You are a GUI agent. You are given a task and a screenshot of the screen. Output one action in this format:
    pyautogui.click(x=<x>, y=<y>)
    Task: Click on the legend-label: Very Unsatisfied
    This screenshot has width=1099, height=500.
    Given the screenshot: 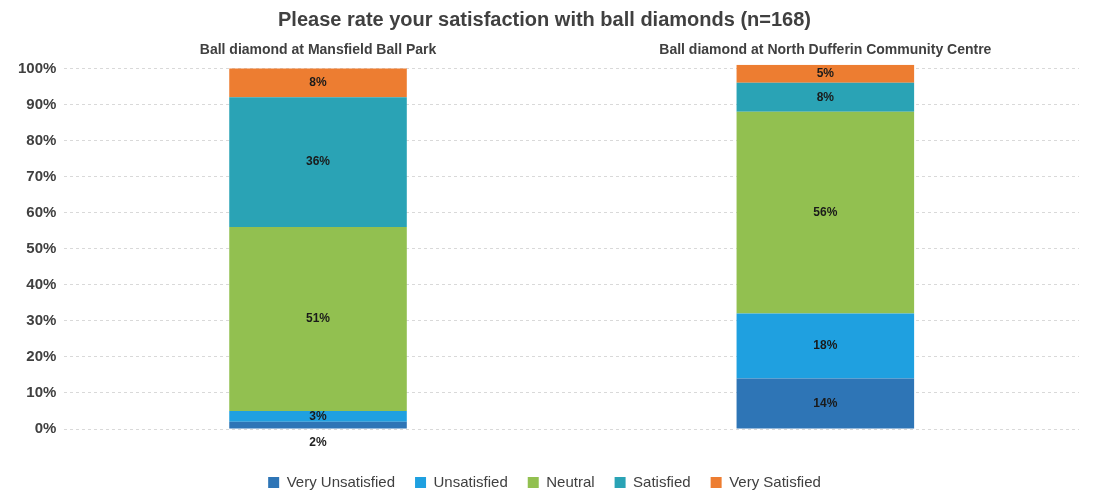 What is the action you would take?
    pyautogui.click(x=341, y=481)
    